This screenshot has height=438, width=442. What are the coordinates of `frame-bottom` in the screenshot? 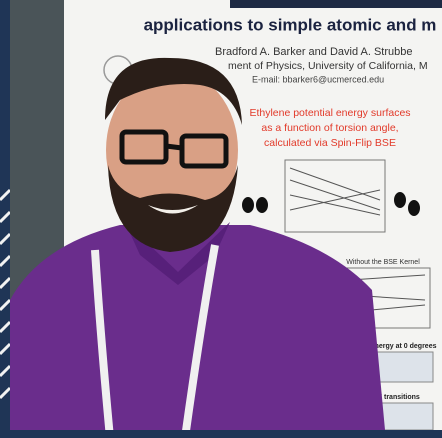 It's located at (221, 434).